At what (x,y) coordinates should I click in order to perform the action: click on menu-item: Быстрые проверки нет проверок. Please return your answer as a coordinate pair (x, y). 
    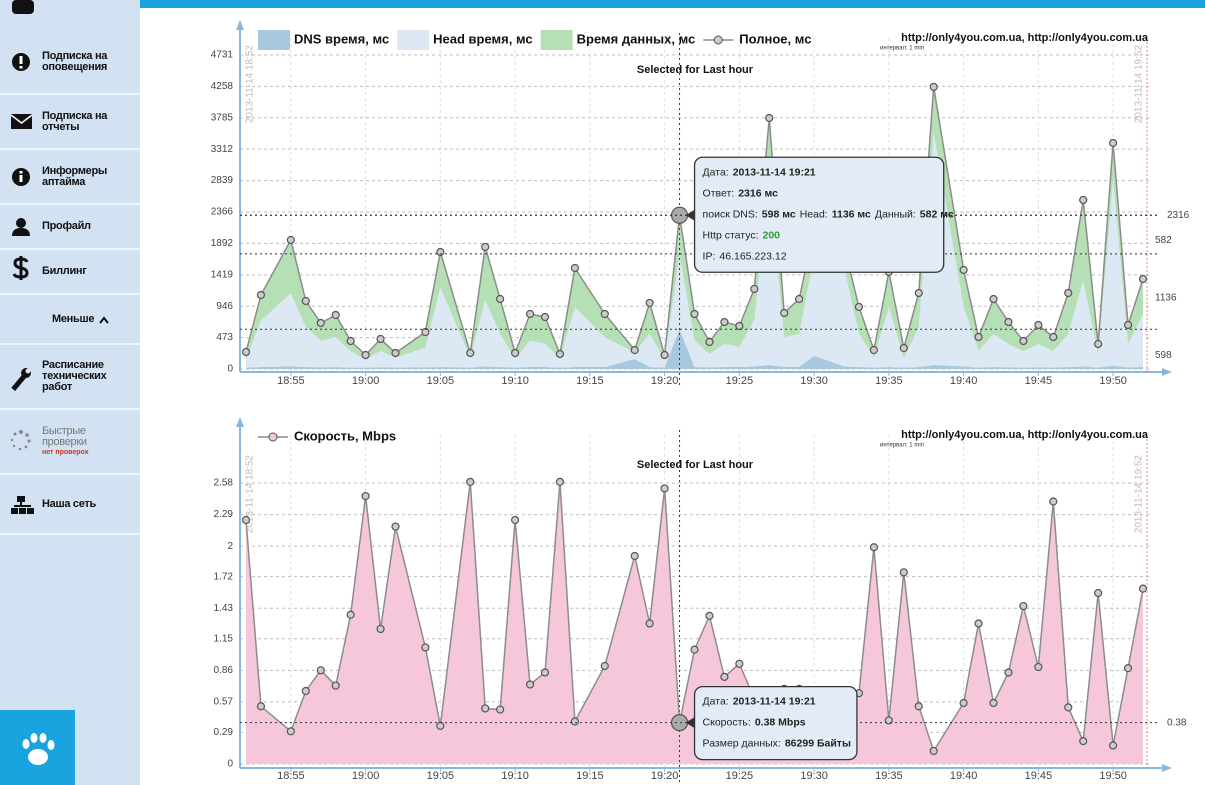
    Looking at the image, I should click on (70, 442).